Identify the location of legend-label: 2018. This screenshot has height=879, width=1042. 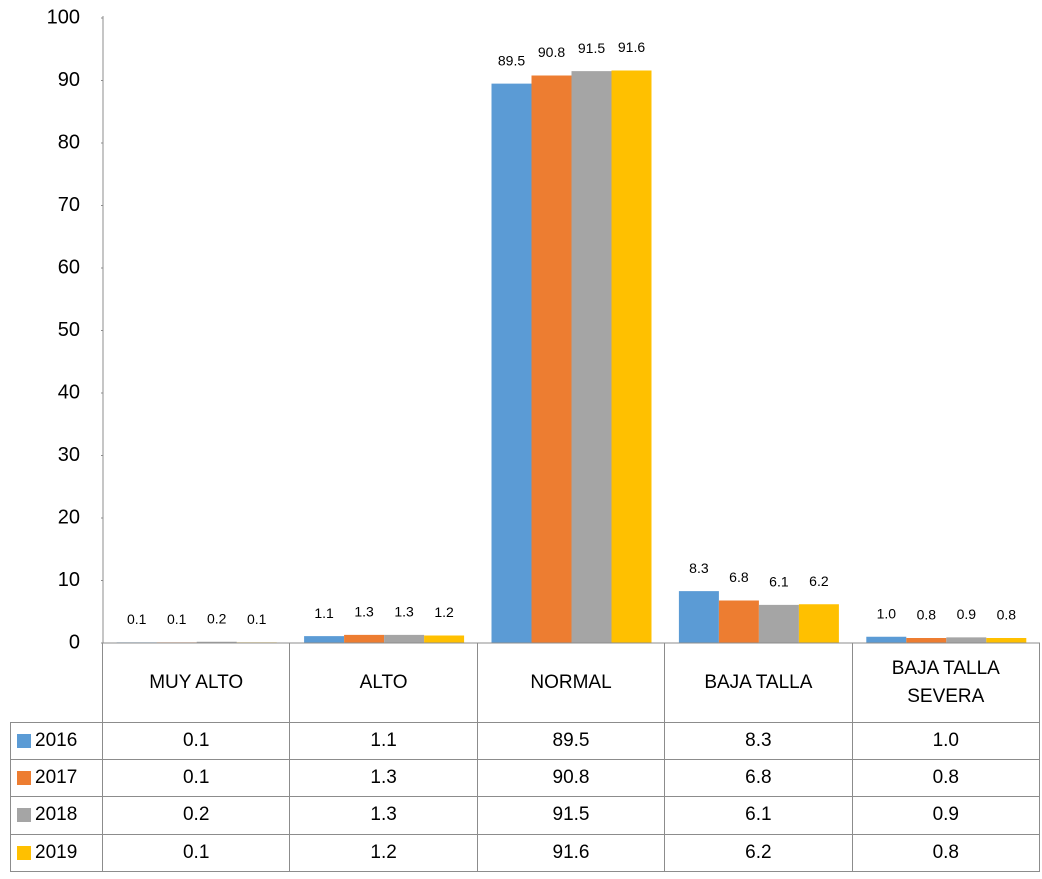
(56, 815).